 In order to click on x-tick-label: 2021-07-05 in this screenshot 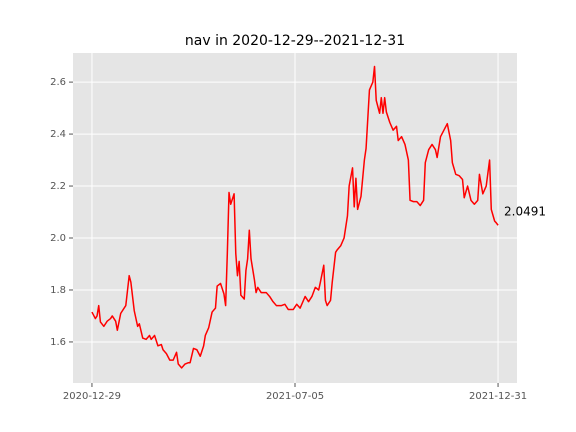, I will do `click(295, 396)`.